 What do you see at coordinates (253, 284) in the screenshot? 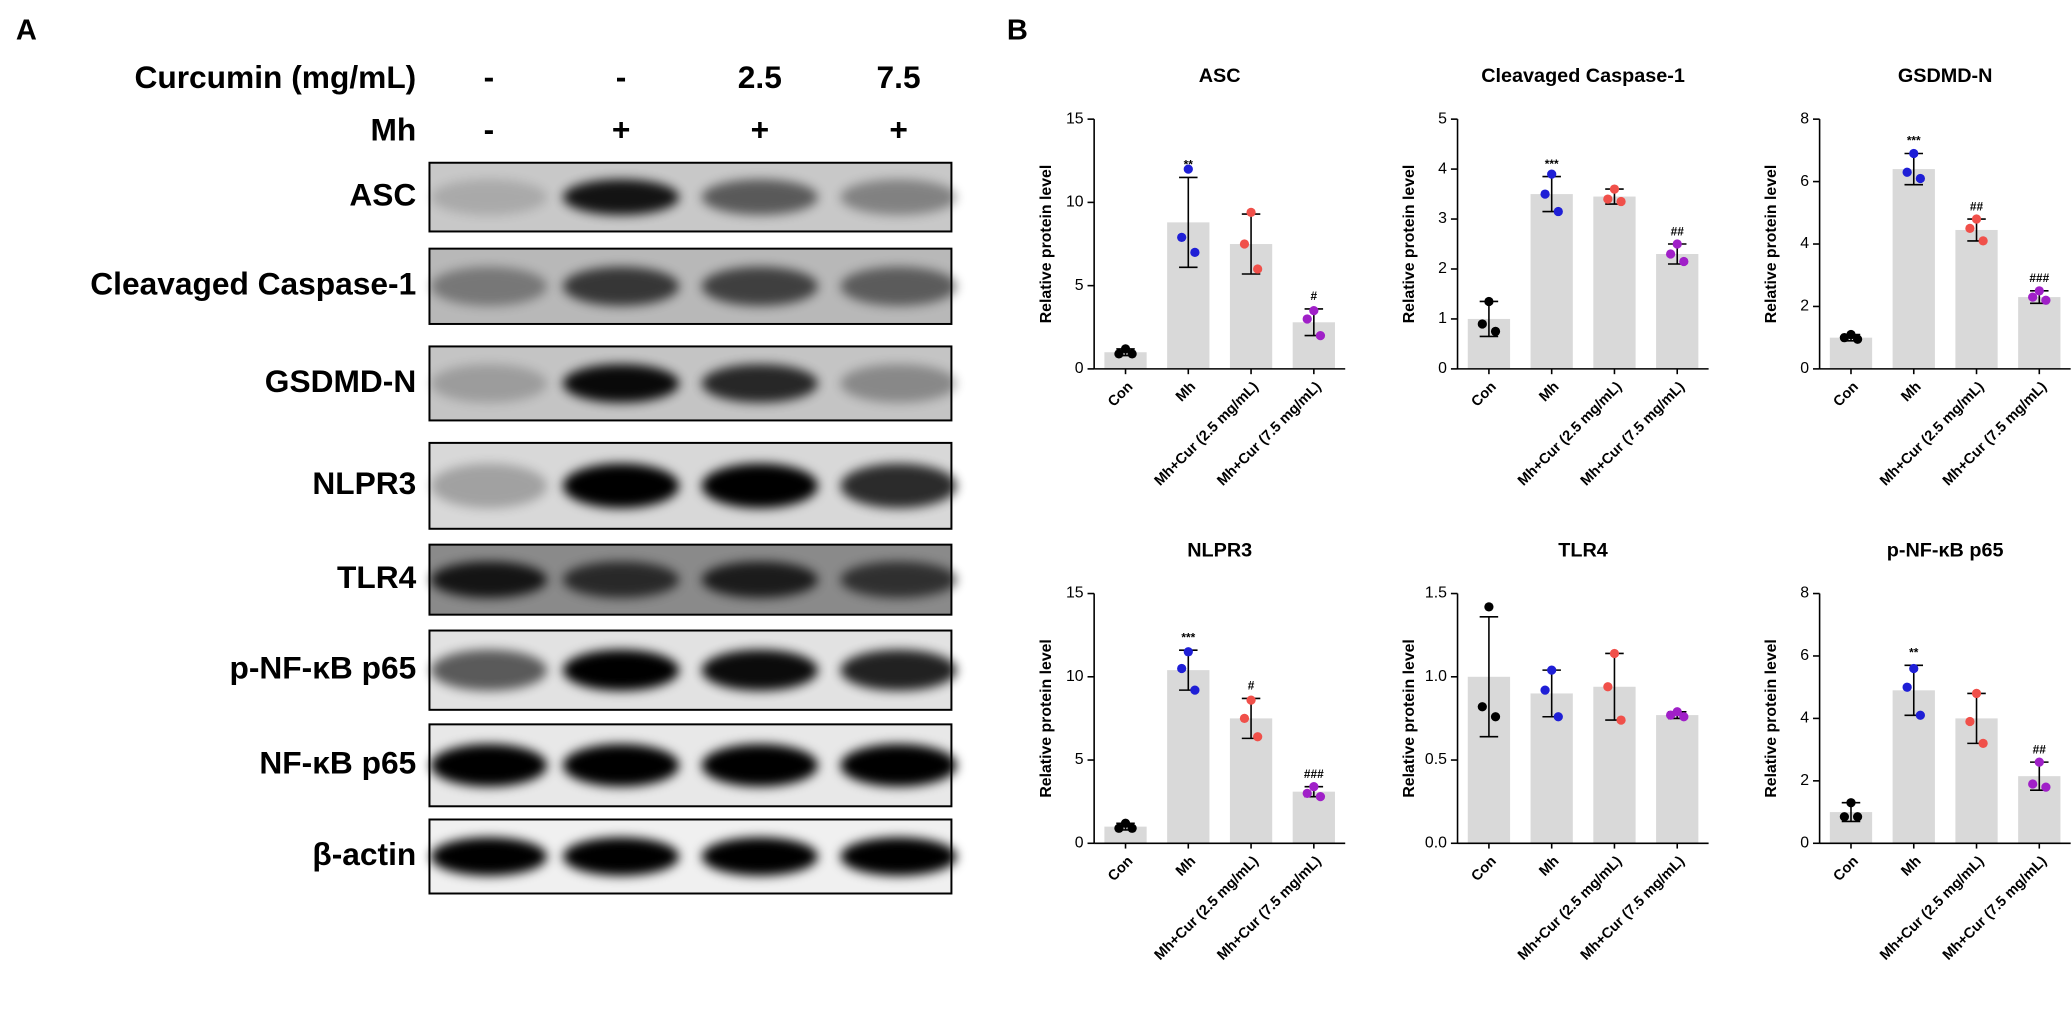
I see `protein-label: Cleavaged Caspase-1` at bounding box center [253, 284].